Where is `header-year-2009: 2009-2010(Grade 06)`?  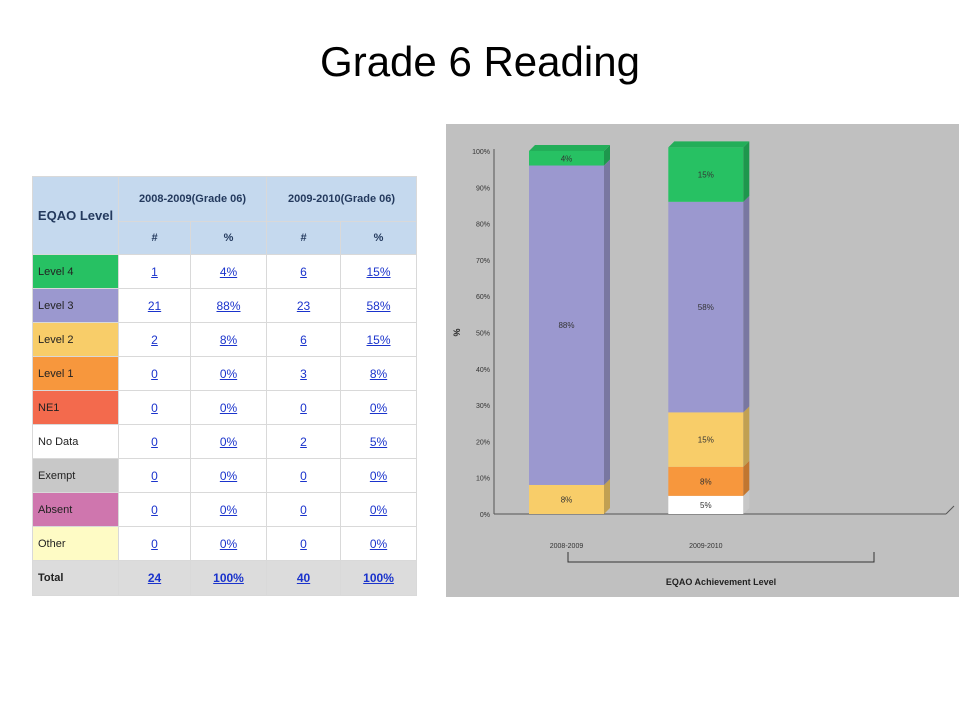 header-year-2009: 2009-2010(Grade 06) is located at coordinates (342, 199).